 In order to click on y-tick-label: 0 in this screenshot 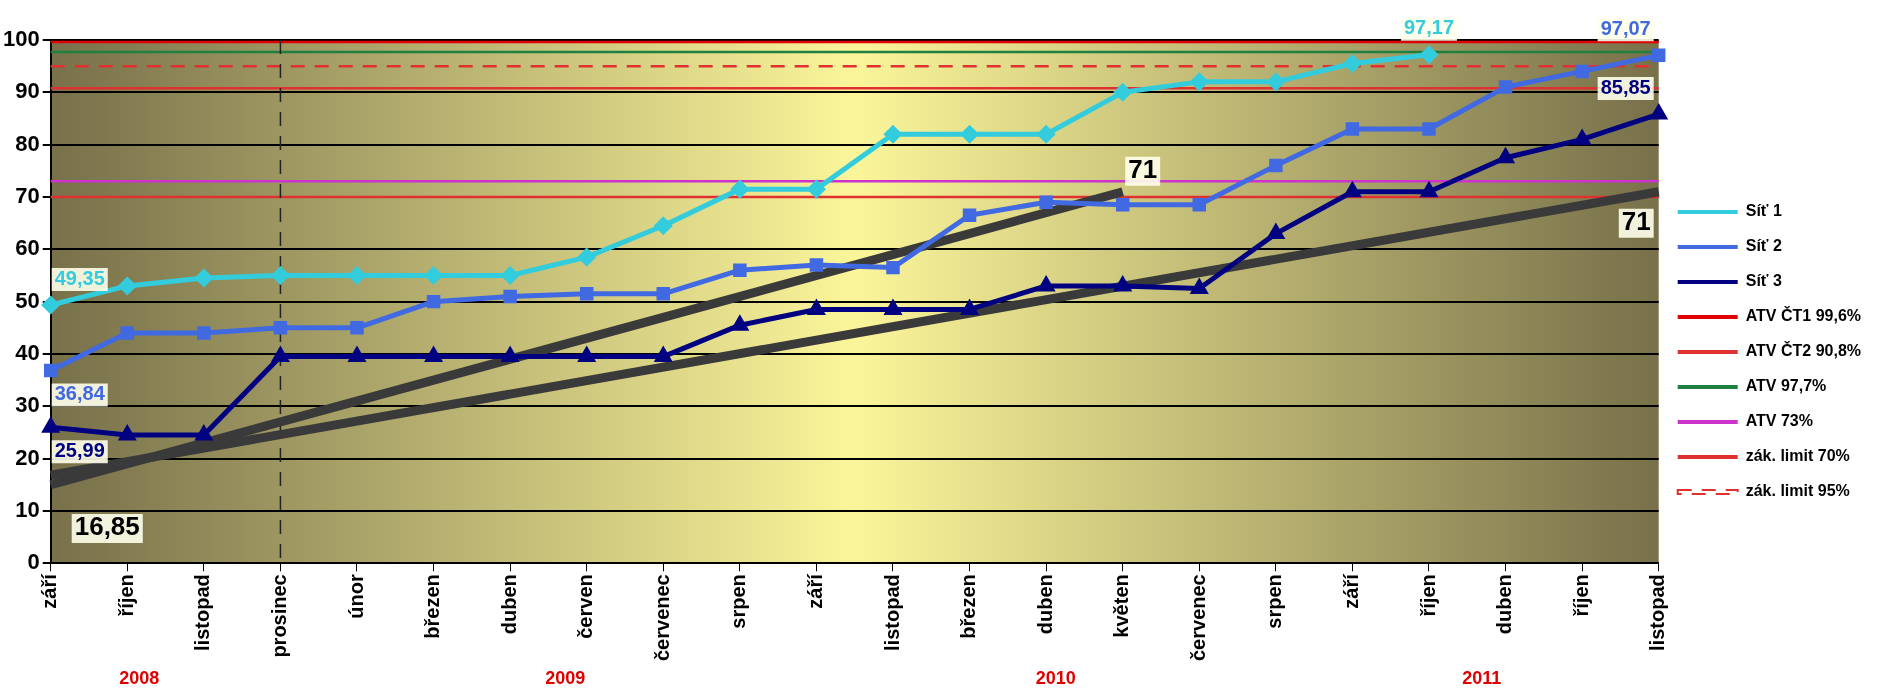, I will do `click(33, 562)`.